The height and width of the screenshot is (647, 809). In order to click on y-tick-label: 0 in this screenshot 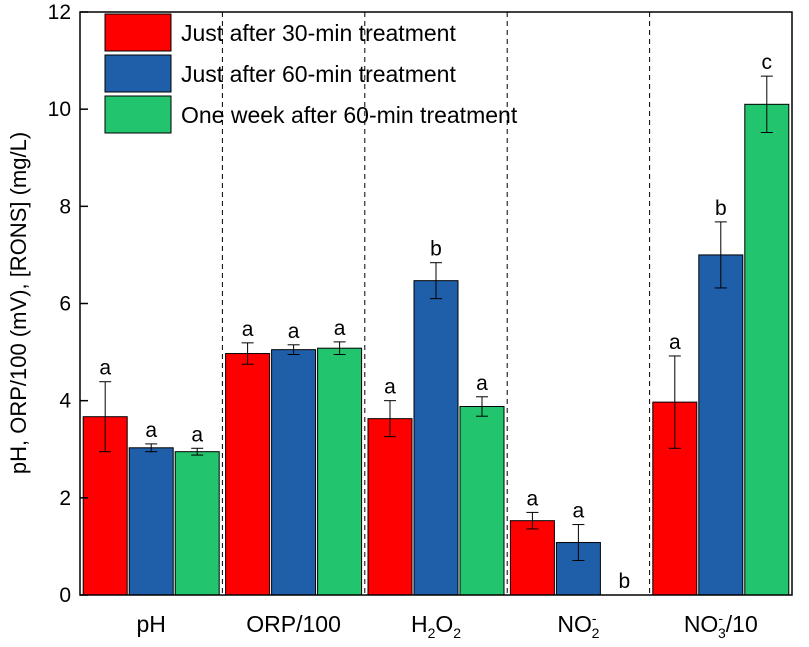, I will do `click(65, 595)`.